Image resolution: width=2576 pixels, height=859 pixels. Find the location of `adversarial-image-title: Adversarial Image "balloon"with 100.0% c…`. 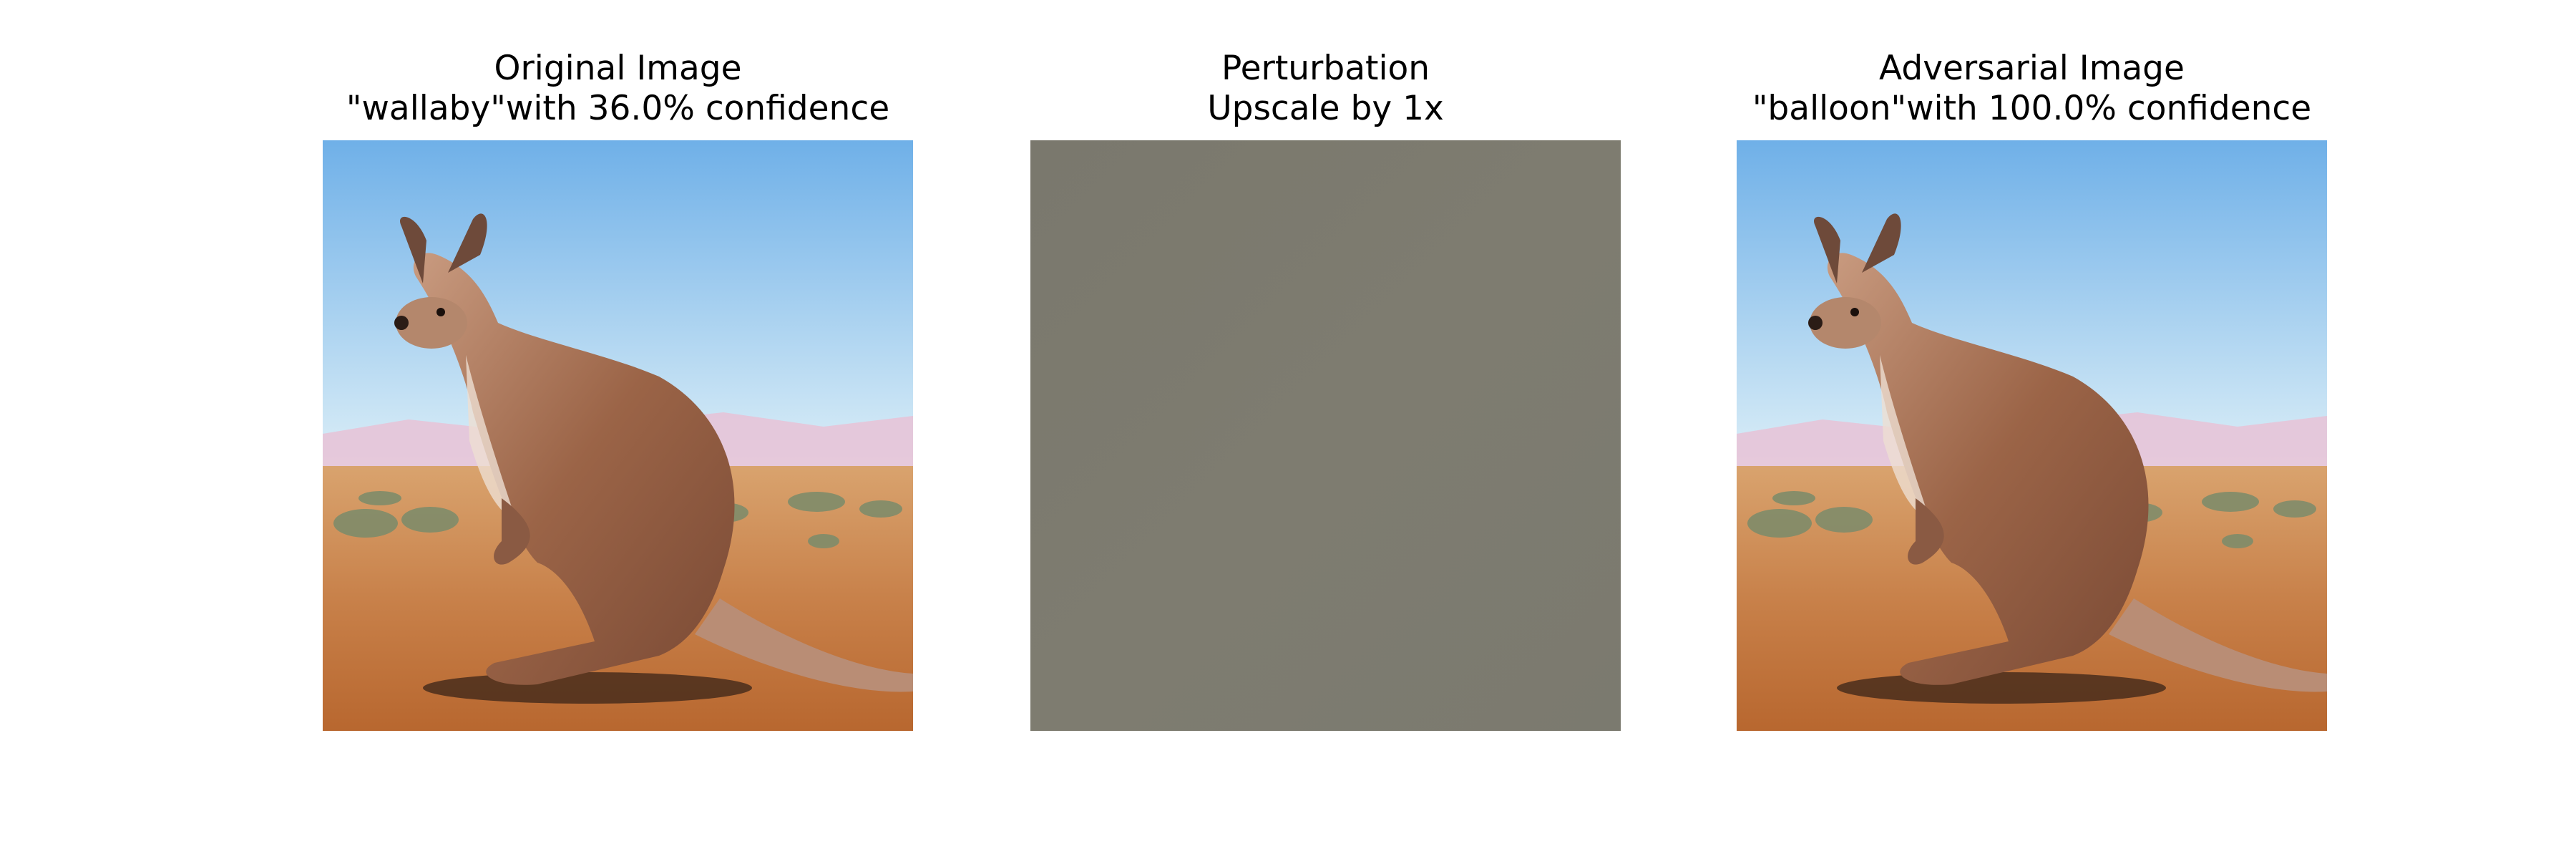

adversarial-image-title: Adversarial Image "balloon"with 100.0% c… is located at coordinates (2032, 89).